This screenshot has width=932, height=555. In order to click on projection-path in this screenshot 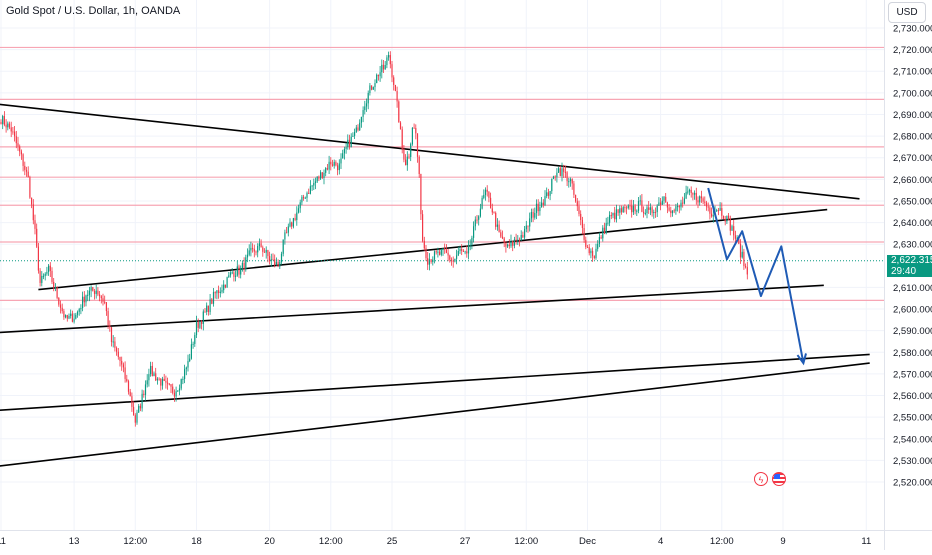, I will do `click(757, 276)`.